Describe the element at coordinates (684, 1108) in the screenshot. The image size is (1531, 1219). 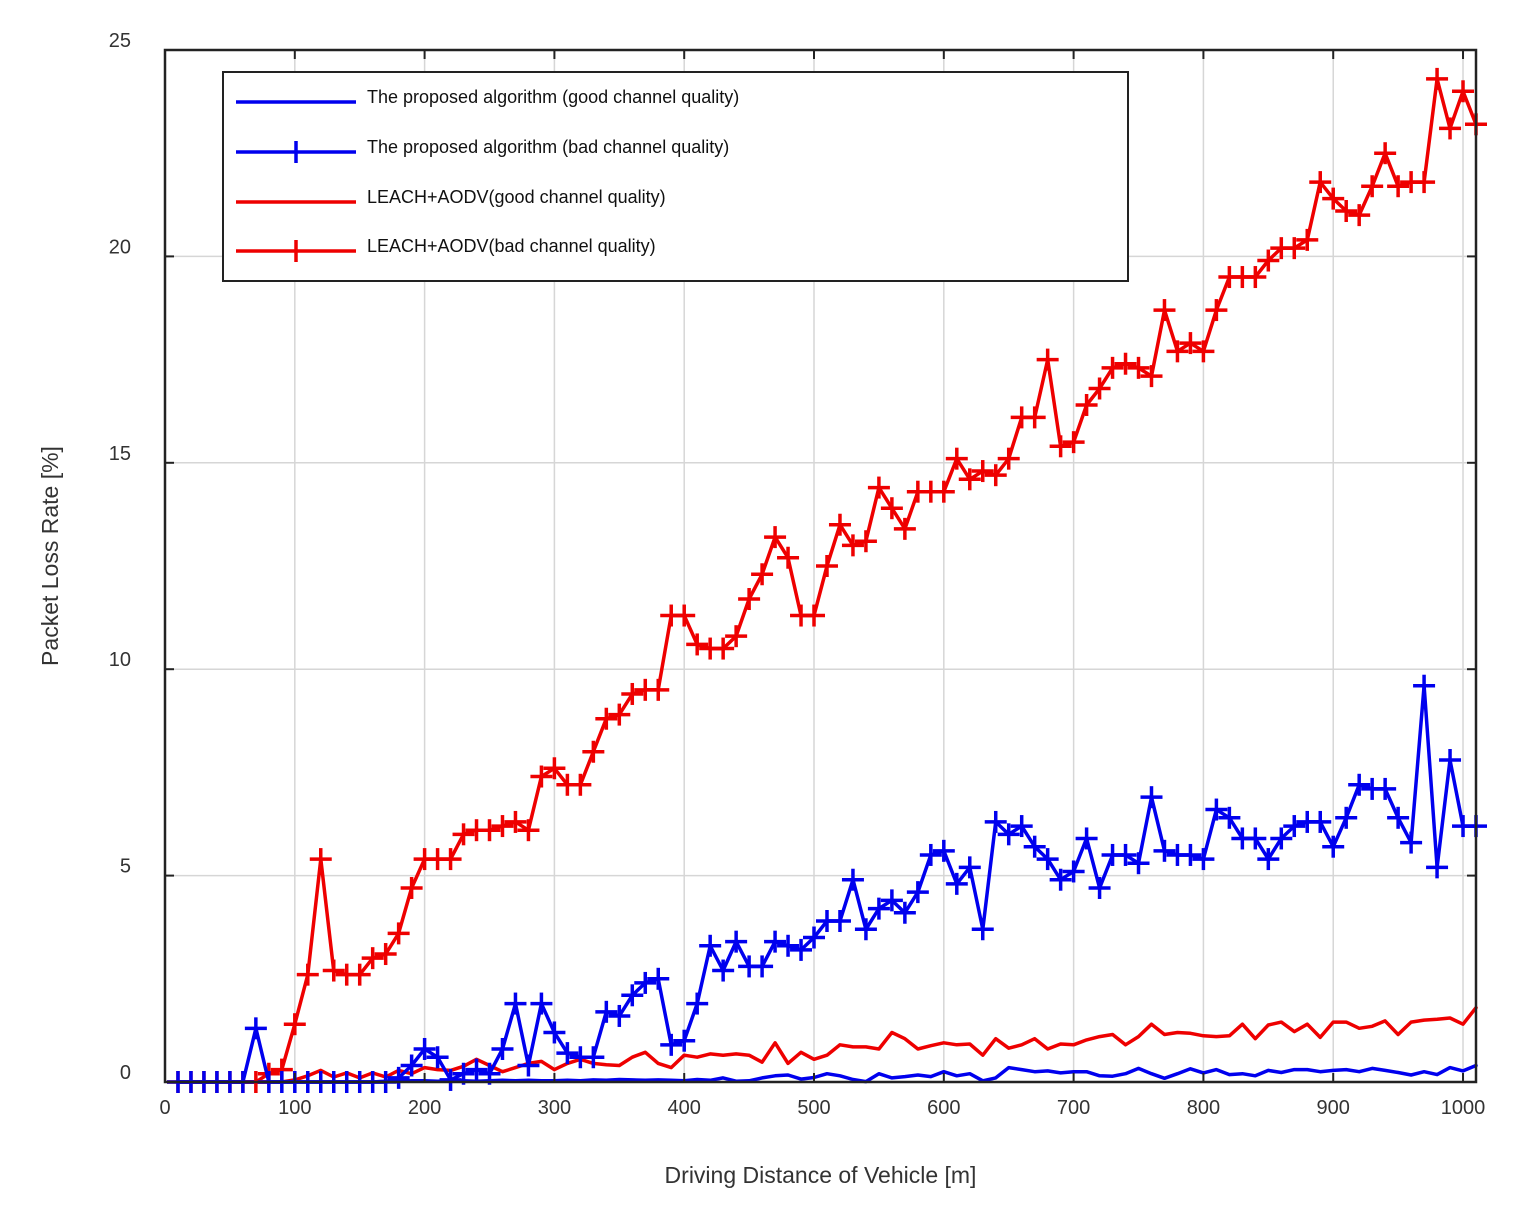
I see `x-tick-label: 400` at that location.